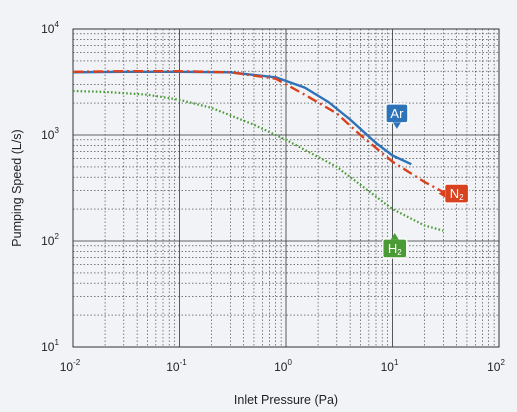 The width and height of the screenshot is (517, 412). What do you see at coordinates (50, 28) in the screenshot?
I see `y-tick-label: 10⁴` at bounding box center [50, 28].